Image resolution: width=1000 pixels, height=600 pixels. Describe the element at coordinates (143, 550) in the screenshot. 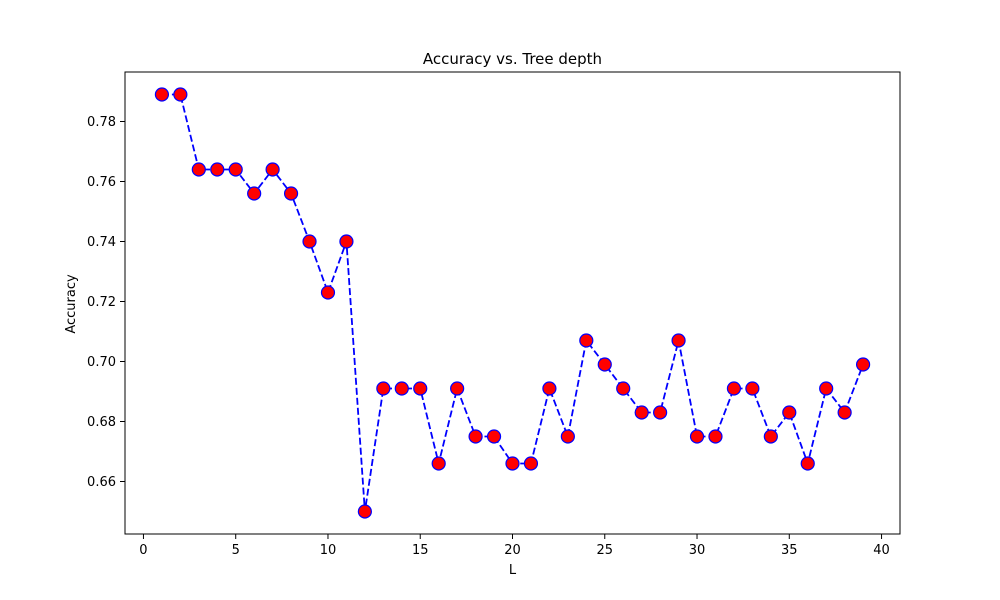

I see `x-tick-label: 0` at that location.